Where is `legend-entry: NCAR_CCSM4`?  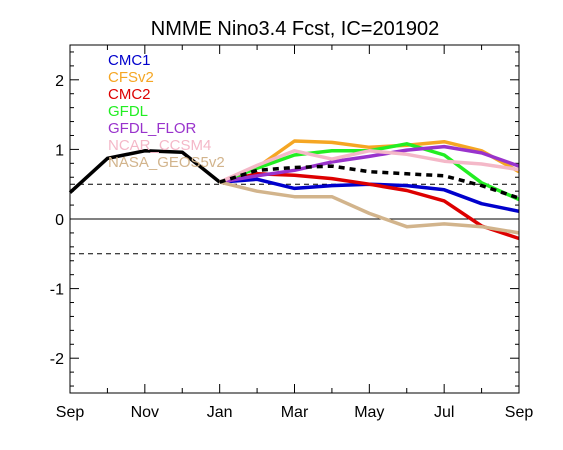 legend-entry: NCAR_CCSM4 is located at coordinates (159, 145).